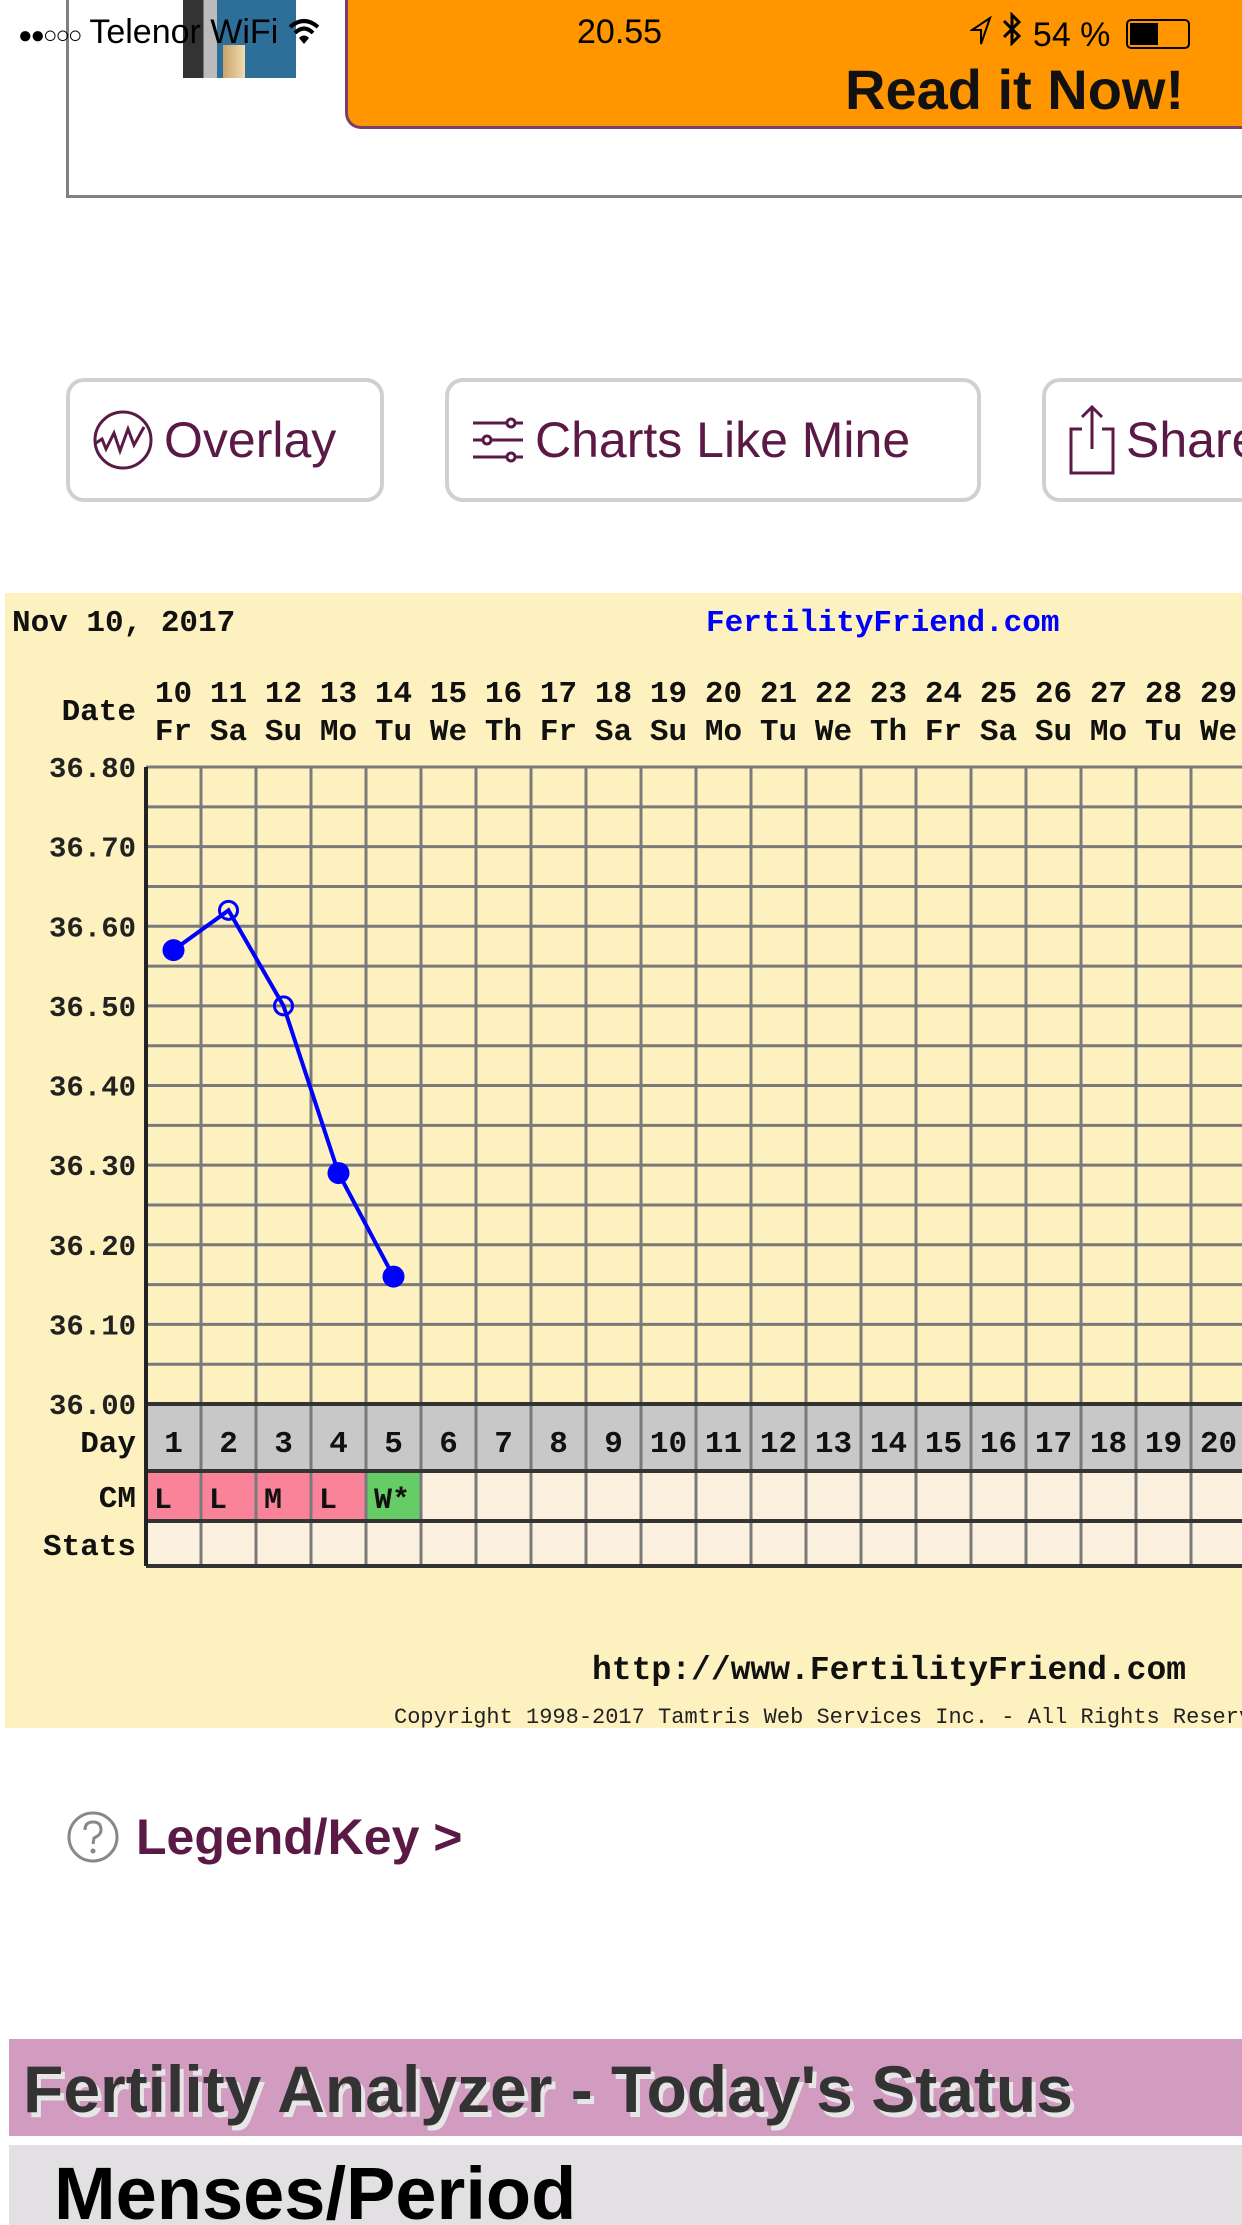 This screenshot has width=1242, height=2225. Describe the element at coordinates (889, 1670) in the screenshot. I see `chart-url: http://www.FertilityFriend.com` at that location.